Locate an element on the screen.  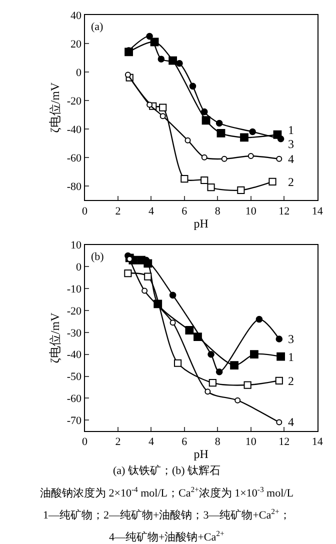
y-tick-label: -70 is located at coordinates (74, 420).